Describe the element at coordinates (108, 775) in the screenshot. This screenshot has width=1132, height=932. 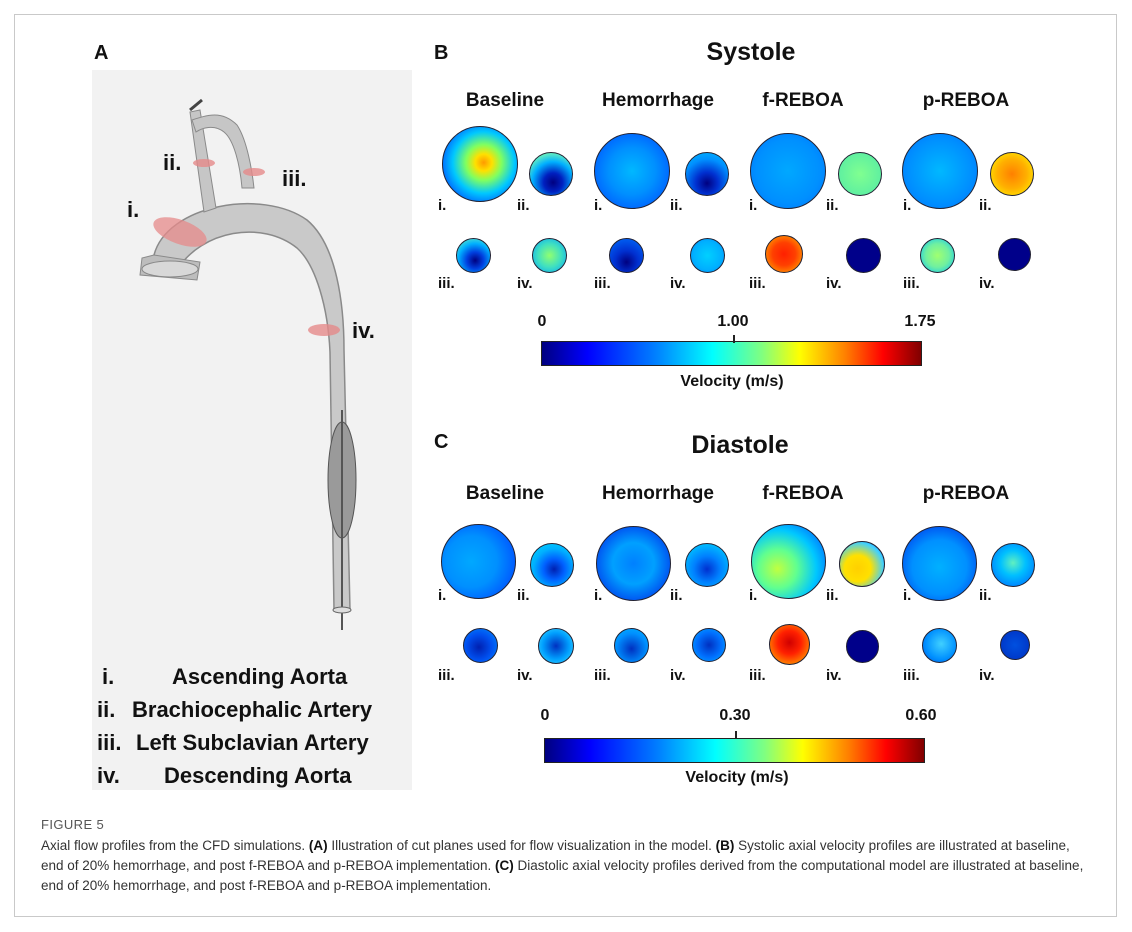
I see `legend-num-4: iv.` at that location.